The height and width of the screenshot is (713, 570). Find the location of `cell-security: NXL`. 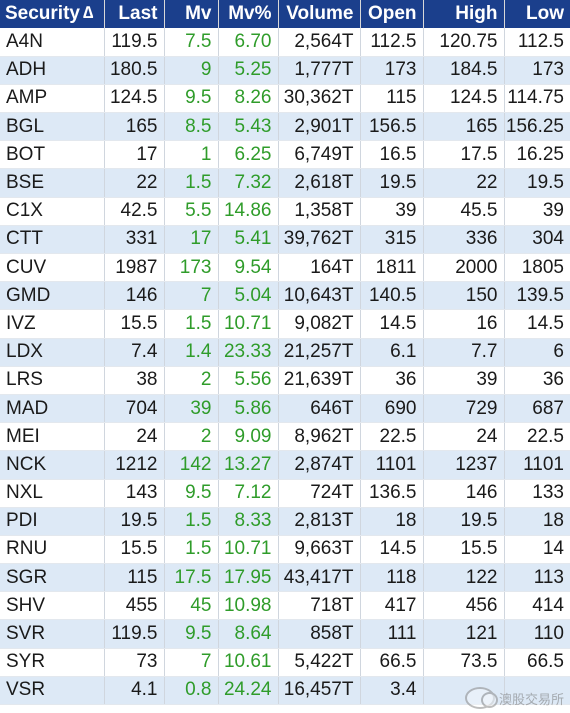

cell-security: NXL is located at coordinates (52, 493).